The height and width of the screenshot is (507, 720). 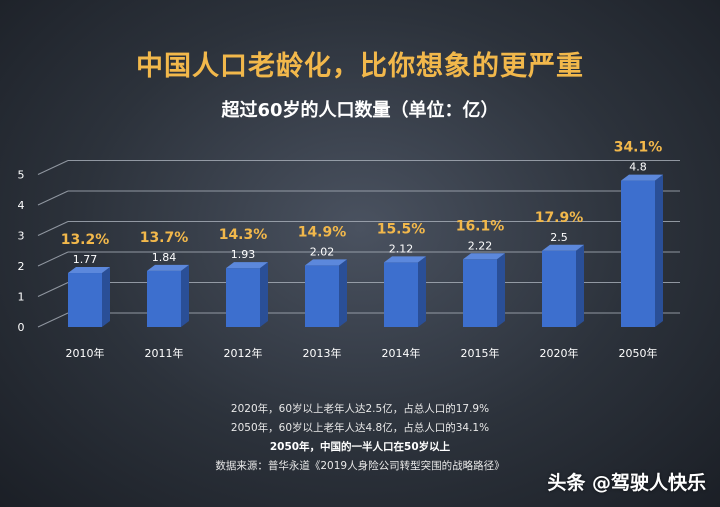 What do you see at coordinates (85, 259) in the screenshot?
I see `value-label: 1.77` at bounding box center [85, 259].